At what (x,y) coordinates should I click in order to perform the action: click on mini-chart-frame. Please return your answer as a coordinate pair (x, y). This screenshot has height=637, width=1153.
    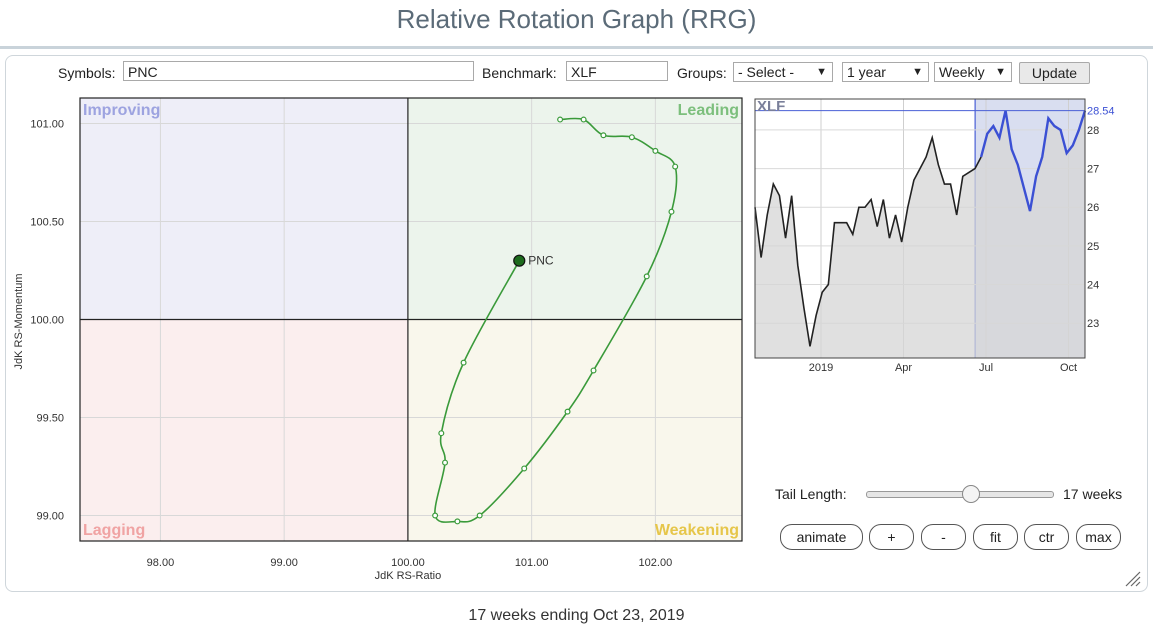
    Looking at the image, I should click on (920, 228).